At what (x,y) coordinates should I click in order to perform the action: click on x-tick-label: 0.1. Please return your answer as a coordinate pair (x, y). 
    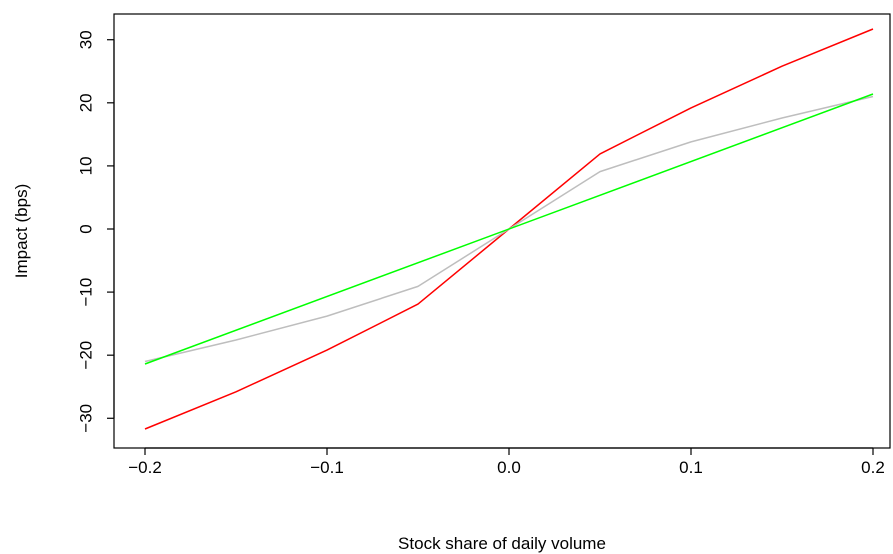
    Looking at the image, I should click on (691, 467).